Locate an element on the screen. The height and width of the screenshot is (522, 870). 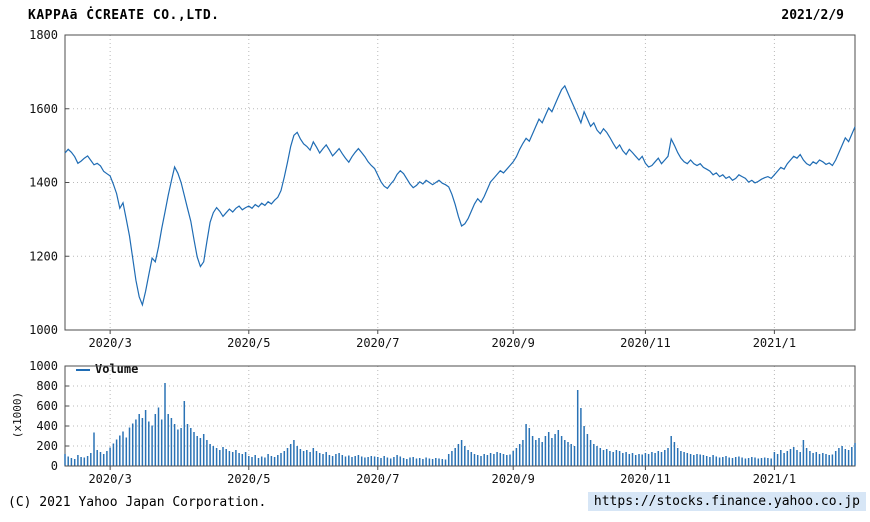
chart-date: 2021/2/9 is located at coordinates (812, 15).